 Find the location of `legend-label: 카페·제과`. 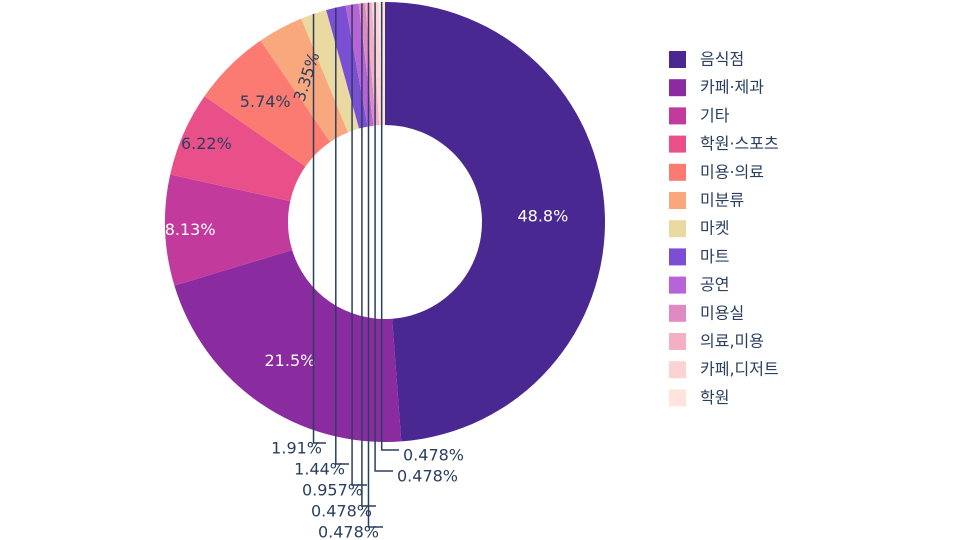

legend-label: 카페·제과 is located at coordinates (732, 87).